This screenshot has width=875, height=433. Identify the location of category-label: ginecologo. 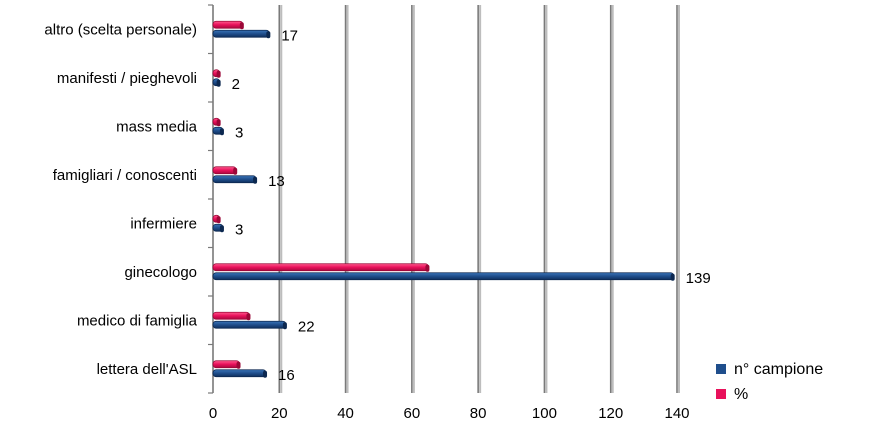
(160, 272).